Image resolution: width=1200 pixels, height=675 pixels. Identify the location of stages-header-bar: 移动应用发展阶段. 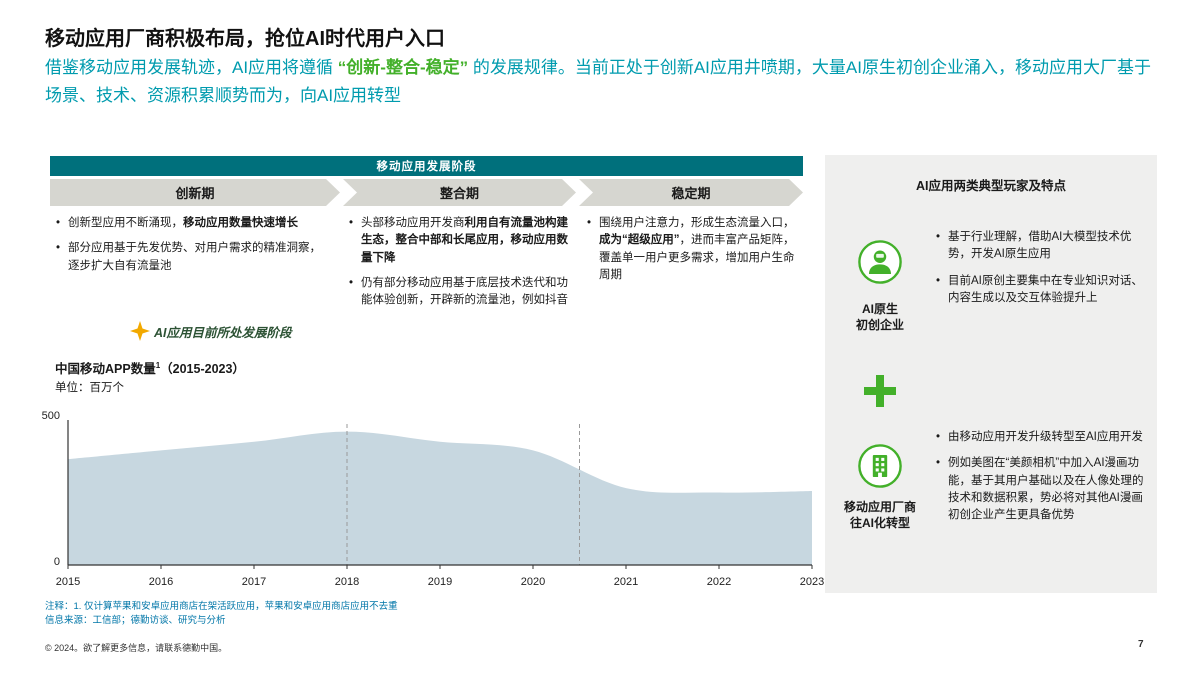
(426, 166).